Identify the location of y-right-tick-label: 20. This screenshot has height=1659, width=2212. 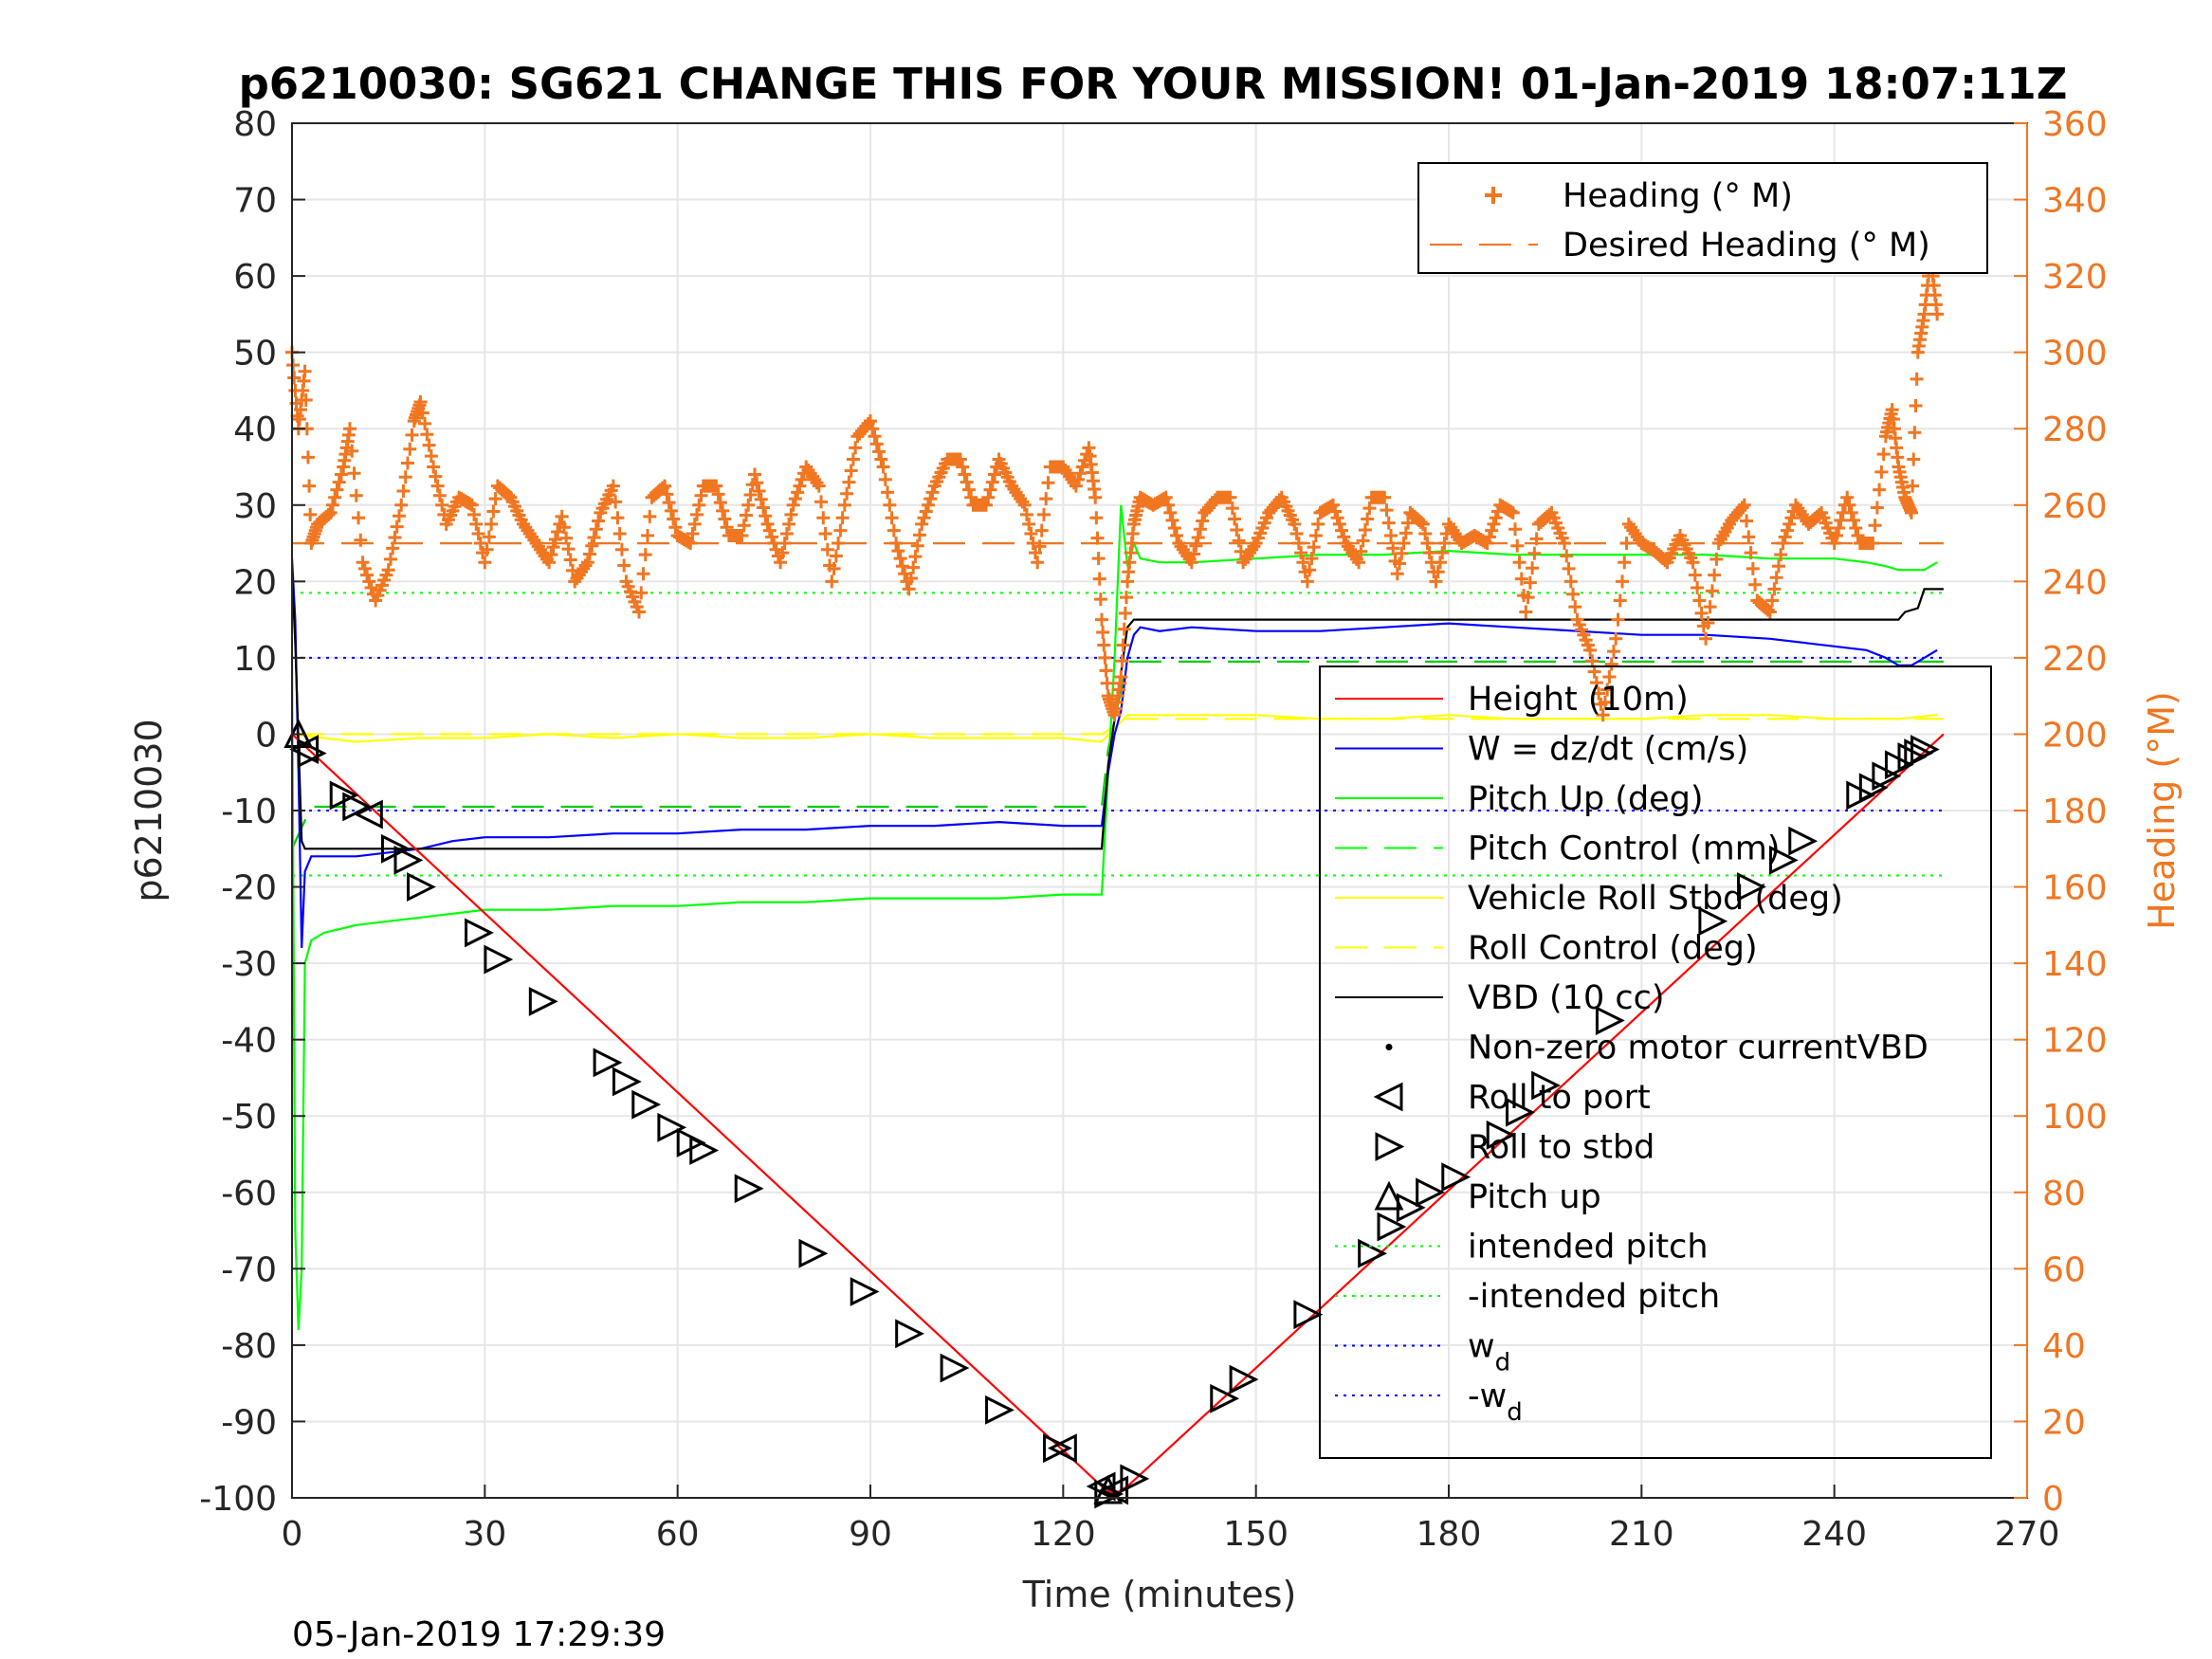
(2064, 1422).